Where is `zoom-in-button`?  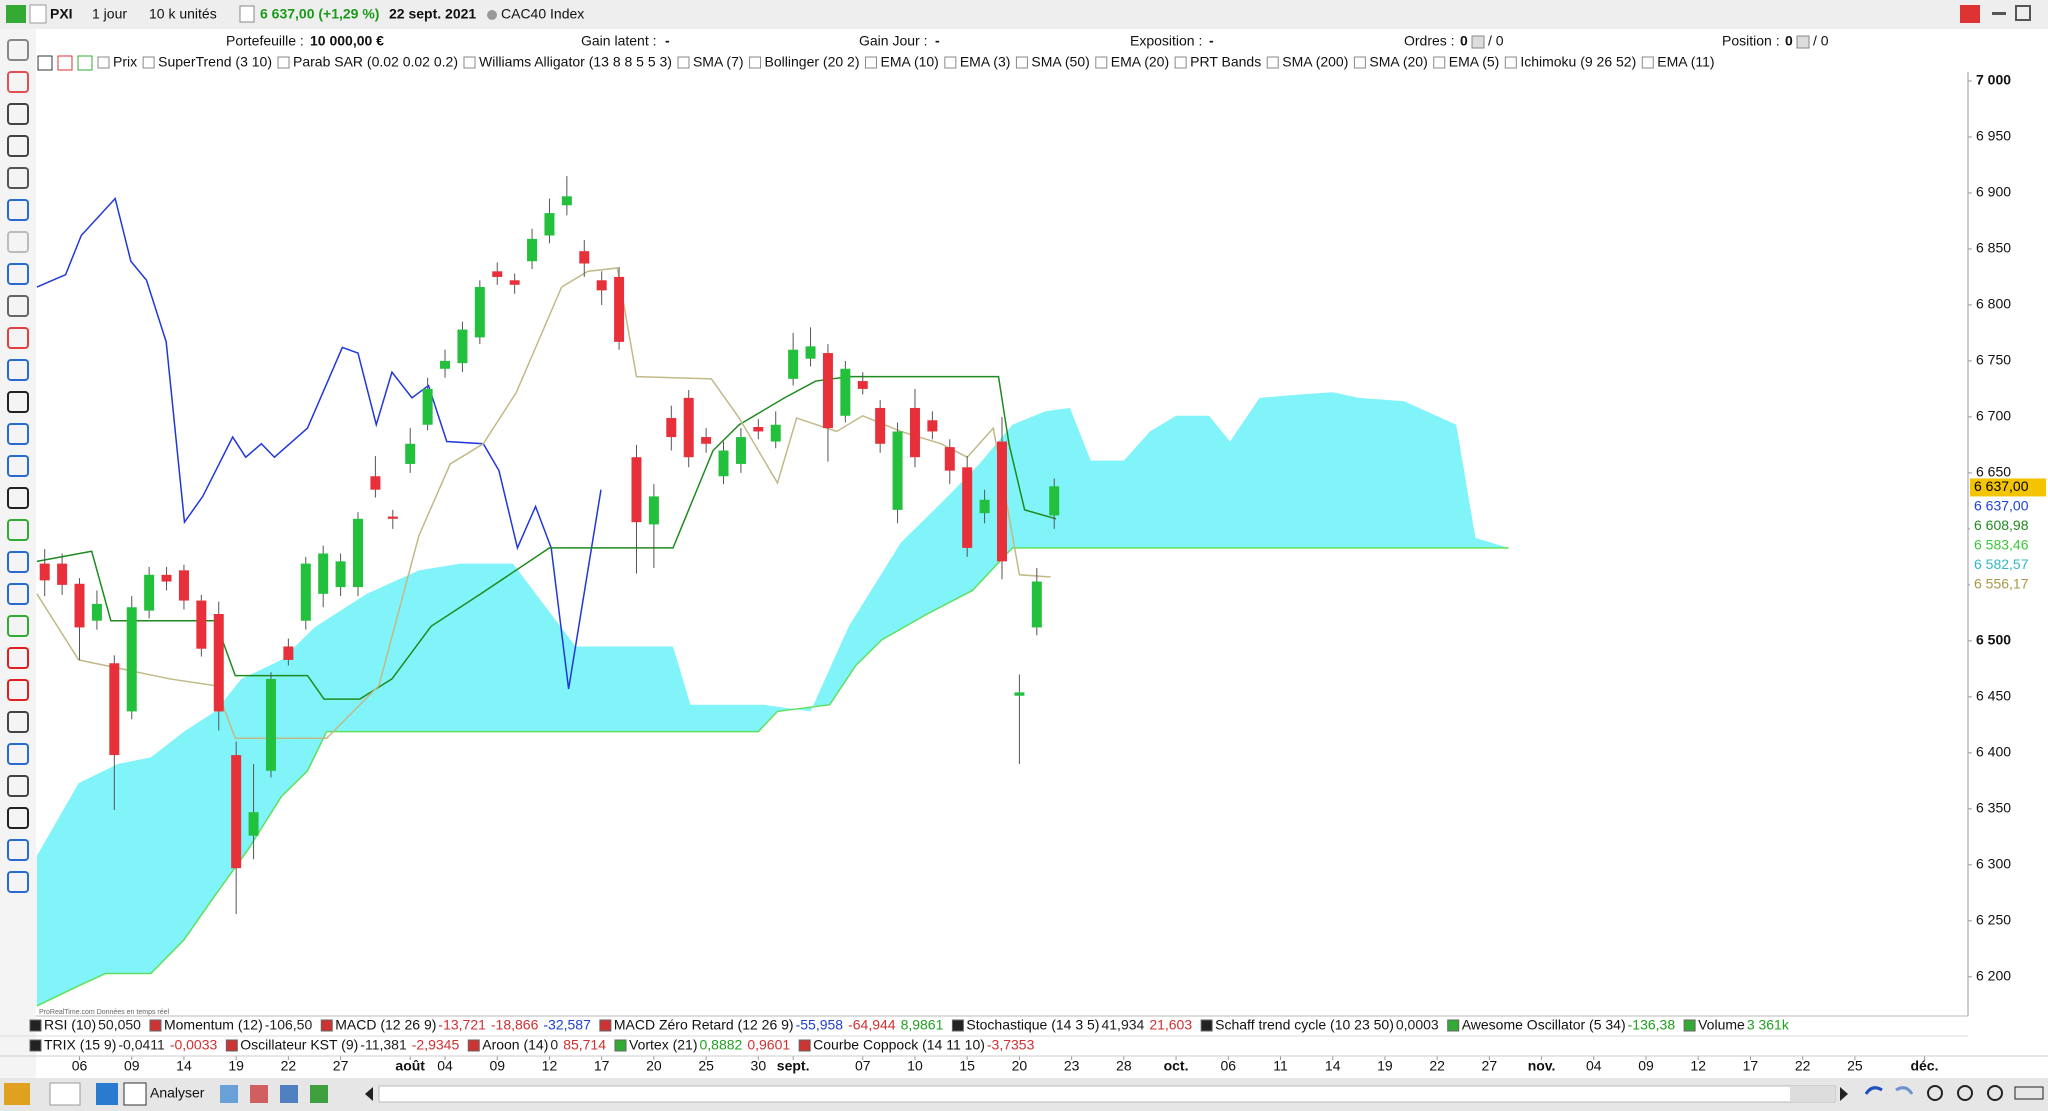 zoom-in-button is located at coordinates (1995, 1093).